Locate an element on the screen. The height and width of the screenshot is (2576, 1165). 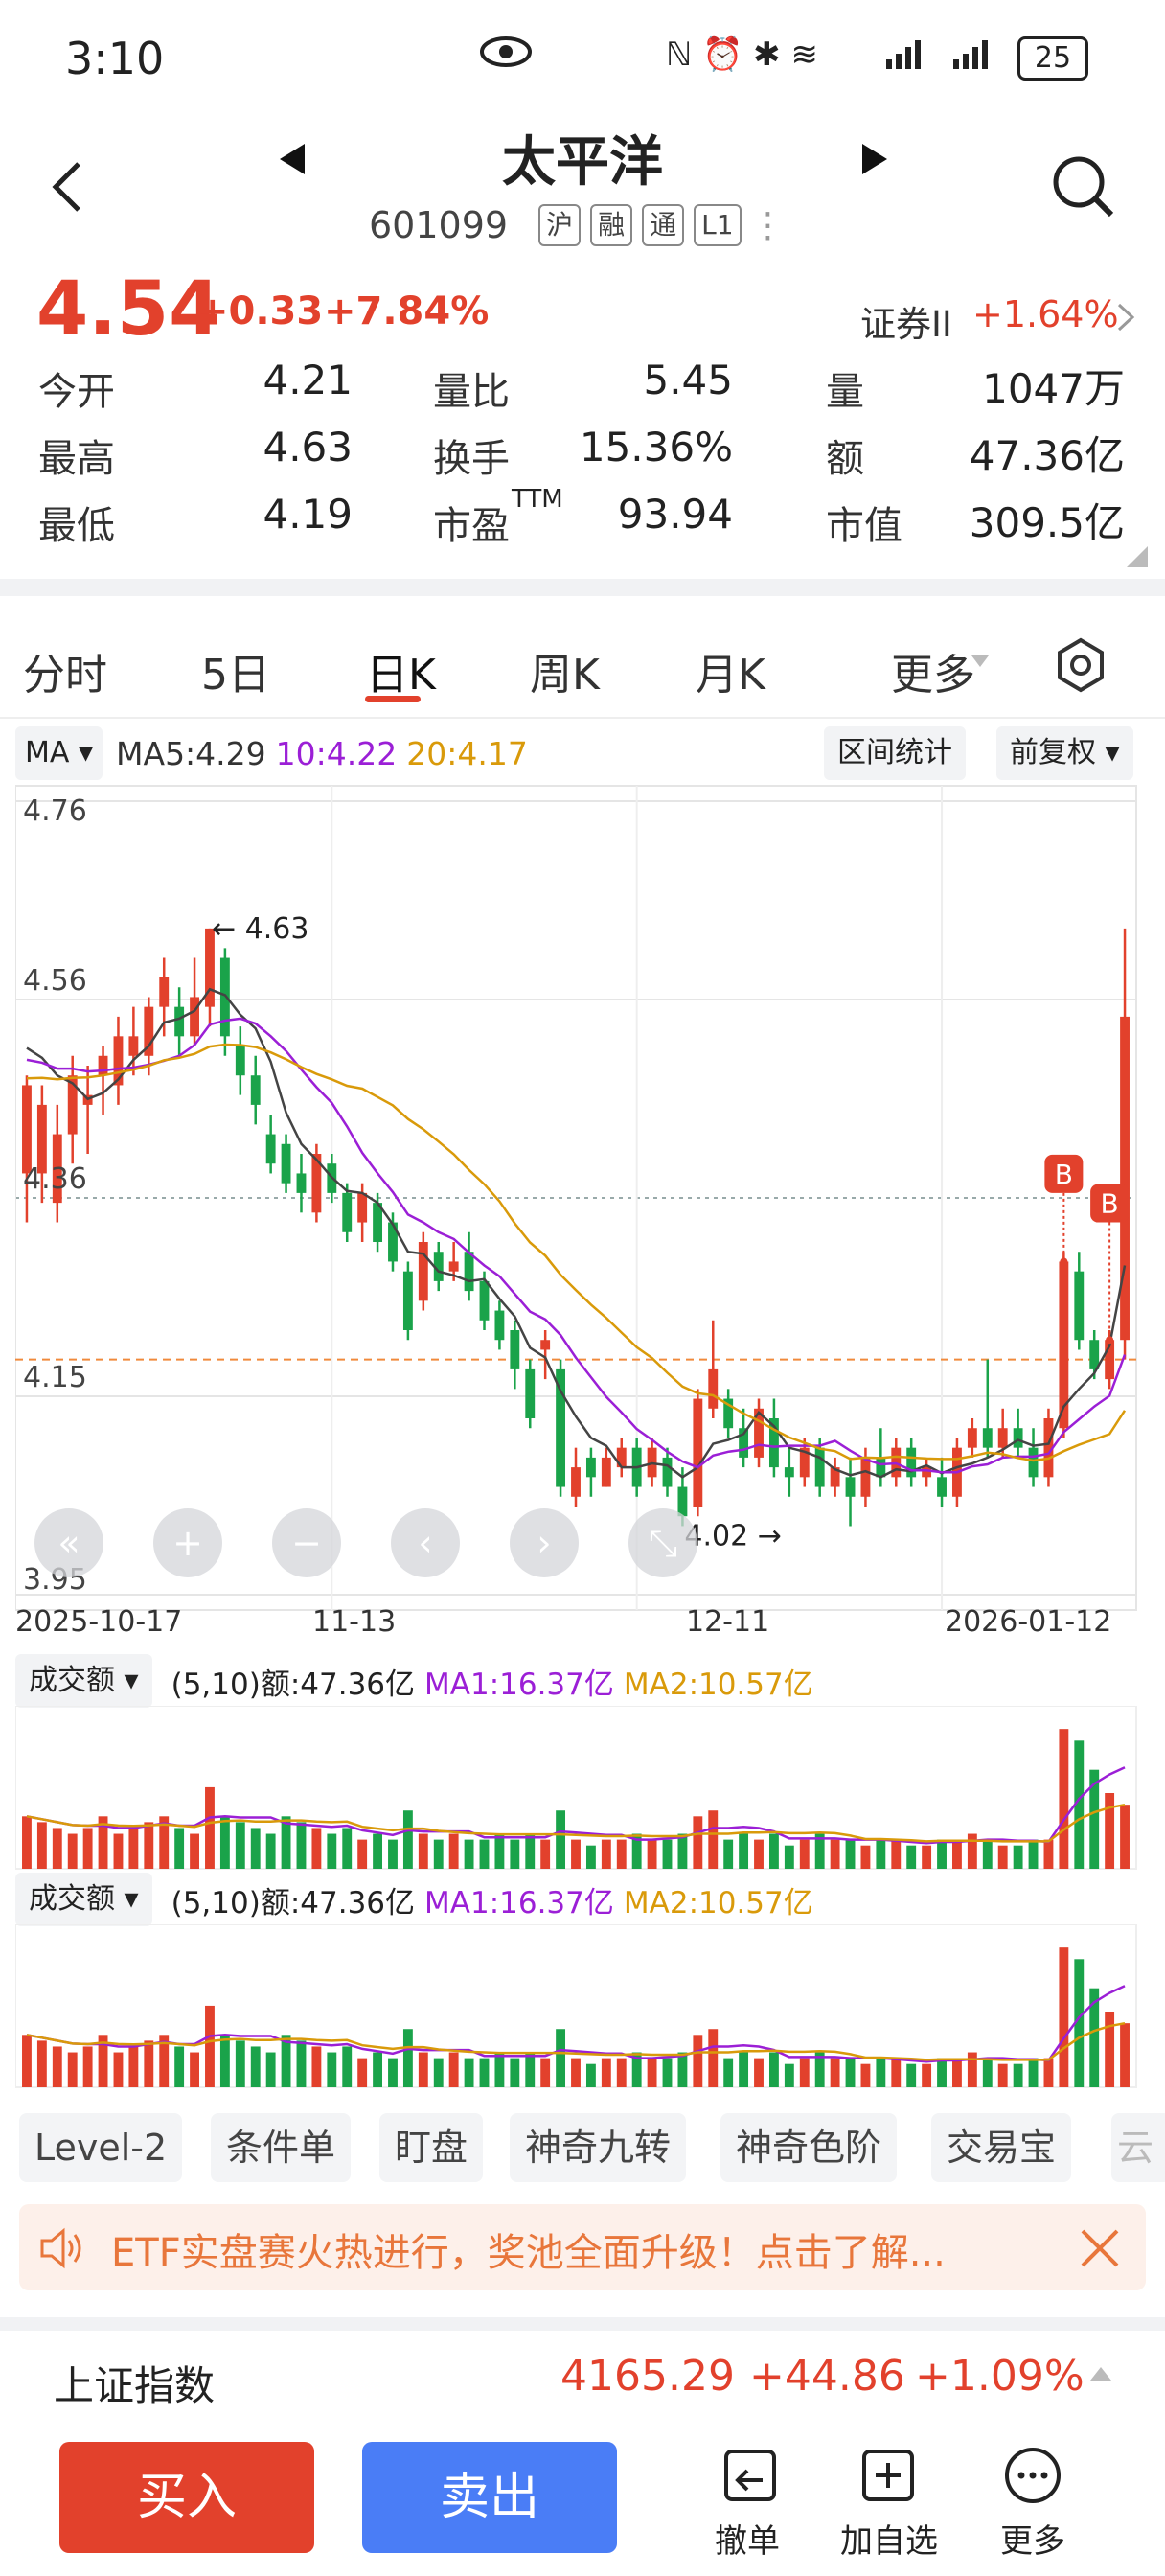
sell-button: 卖出 is located at coordinates (489, 2497).